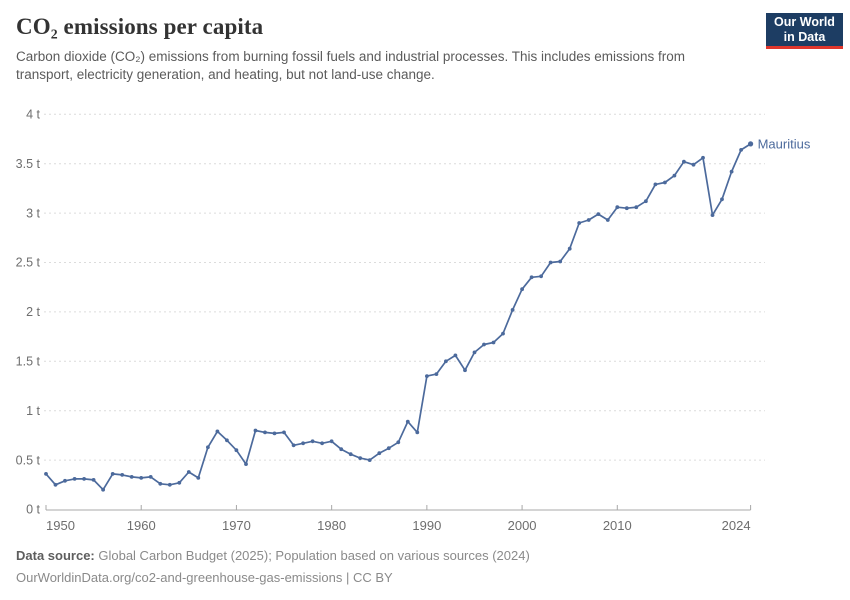  I want to click on x-axis-tick-label: 1950, so click(60, 525).